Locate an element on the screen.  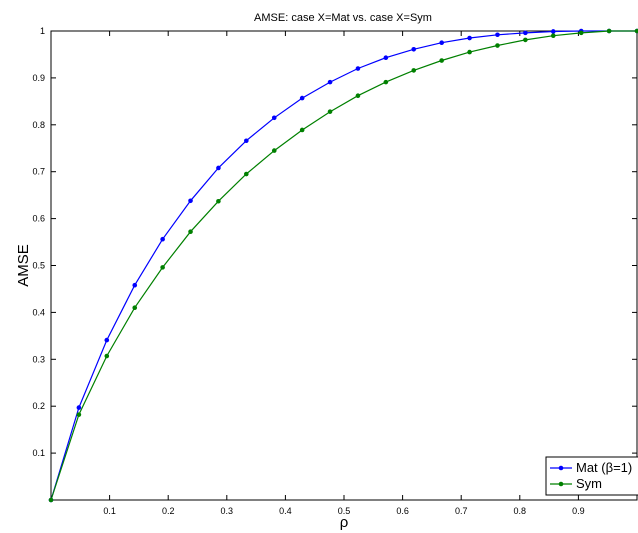
x-tick-label: 0.3 is located at coordinates (227, 511).